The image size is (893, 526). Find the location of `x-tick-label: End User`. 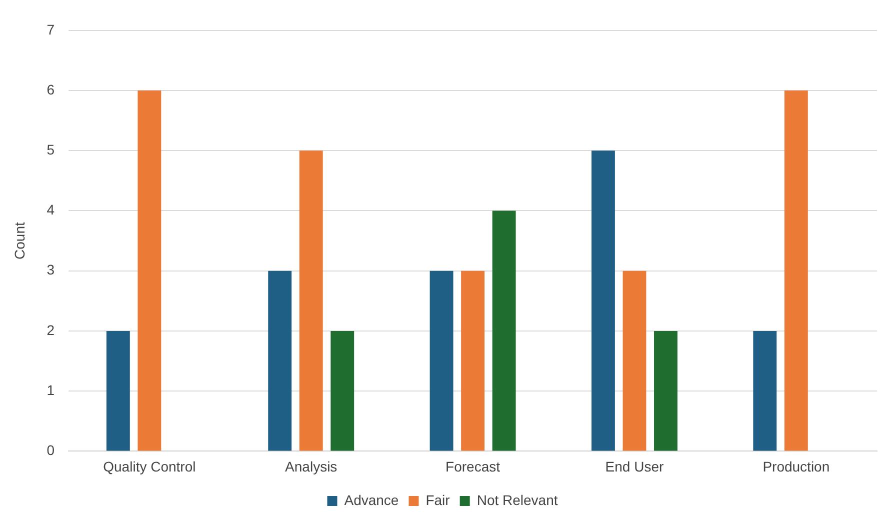

x-tick-label: End User is located at coordinates (634, 466).